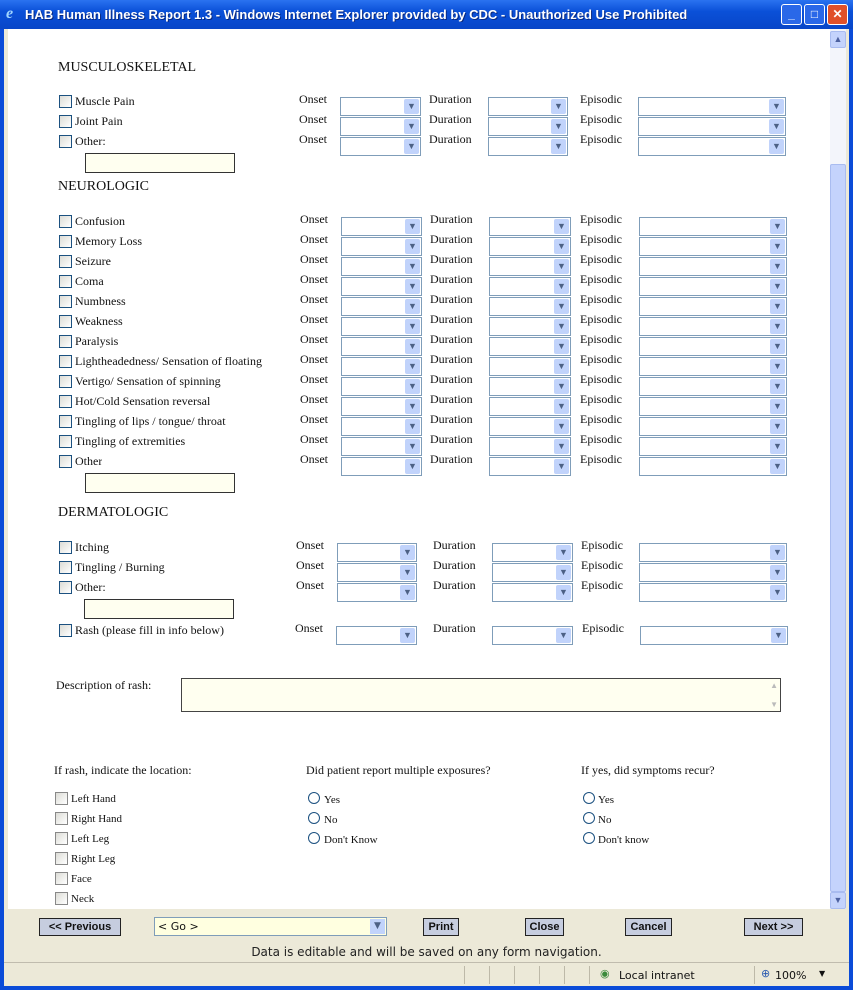 The height and width of the screenshot is (990, 853). What do you see at coordinates (441, 927) in the screenshot?
I see `print-button: Print` at bounding box center [441, 927].